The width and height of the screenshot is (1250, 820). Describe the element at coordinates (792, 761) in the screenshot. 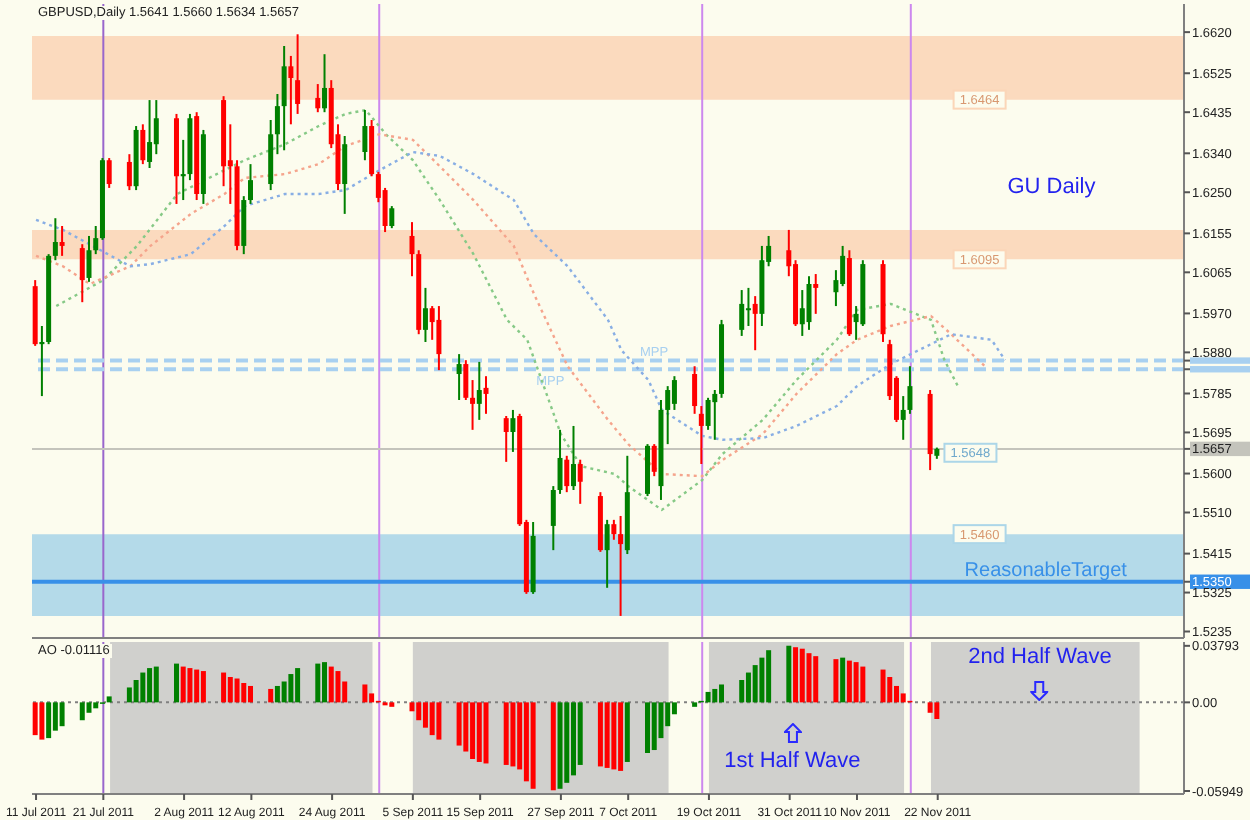

I see `annotation: 1st Half Wave` at that location.